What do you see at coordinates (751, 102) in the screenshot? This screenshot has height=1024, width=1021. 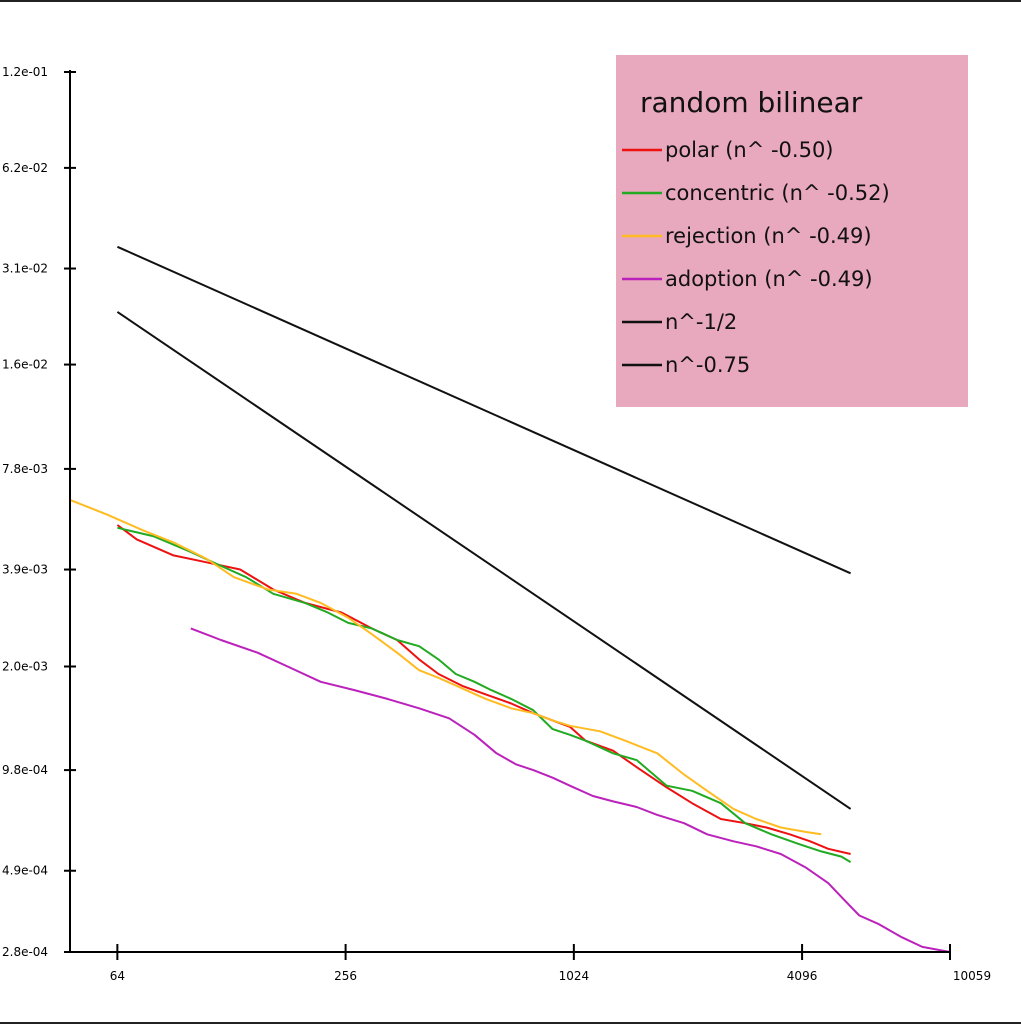 I see `legend-title: random bilinear` at bounding box center [751, 102].